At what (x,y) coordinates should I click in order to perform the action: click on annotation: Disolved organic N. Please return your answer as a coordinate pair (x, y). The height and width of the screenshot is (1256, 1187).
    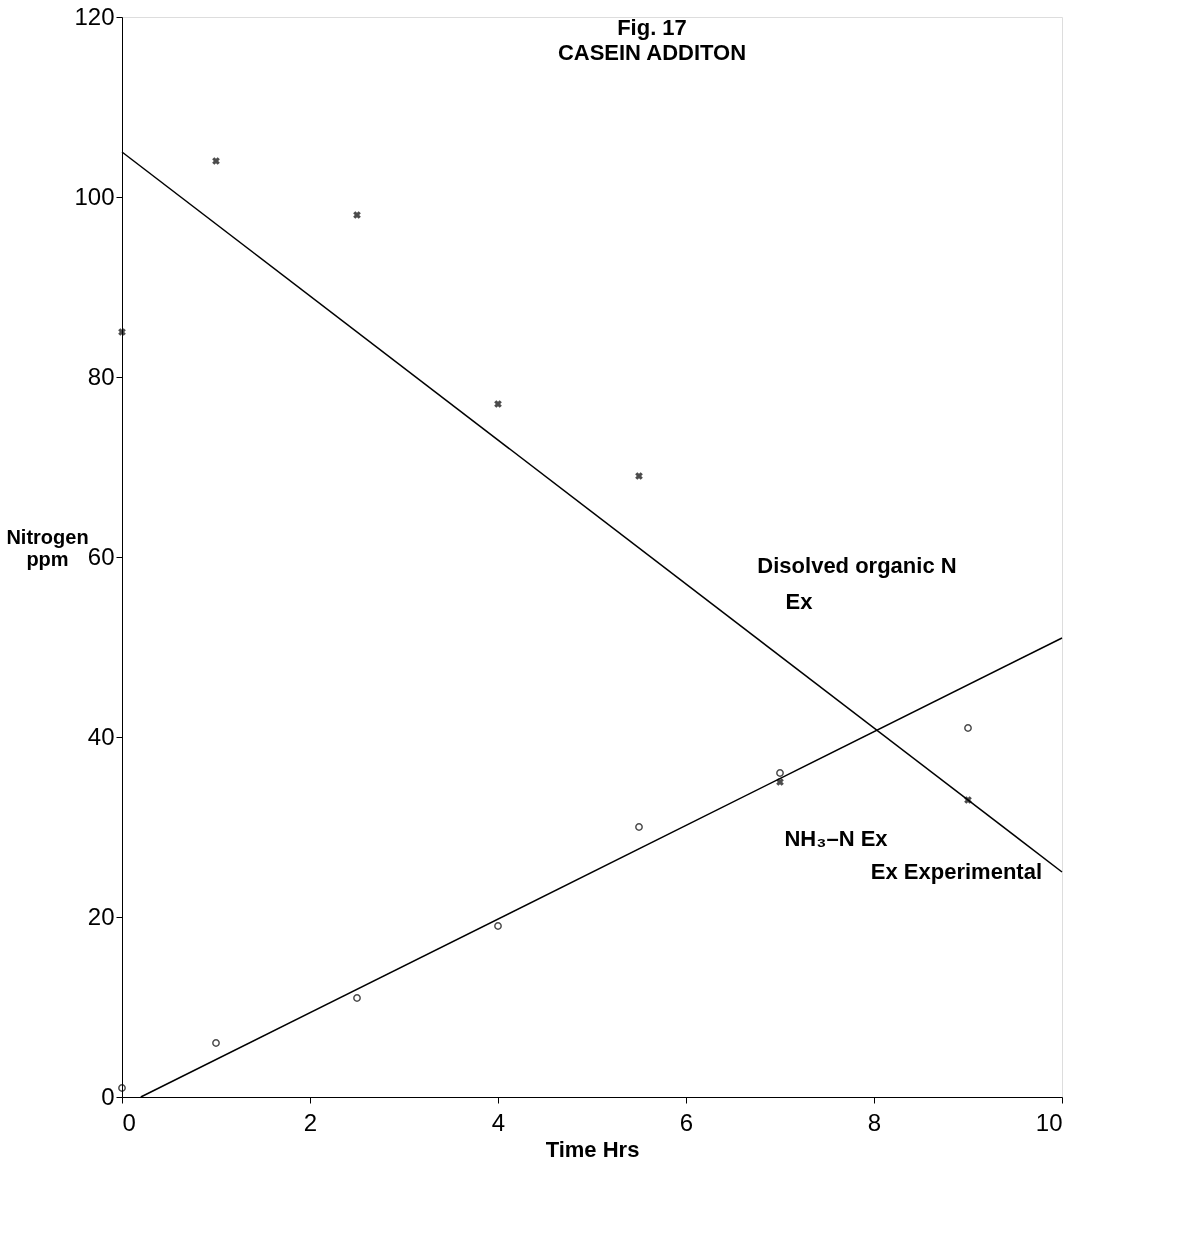
    Looking at the image, I should click on (857, 565).